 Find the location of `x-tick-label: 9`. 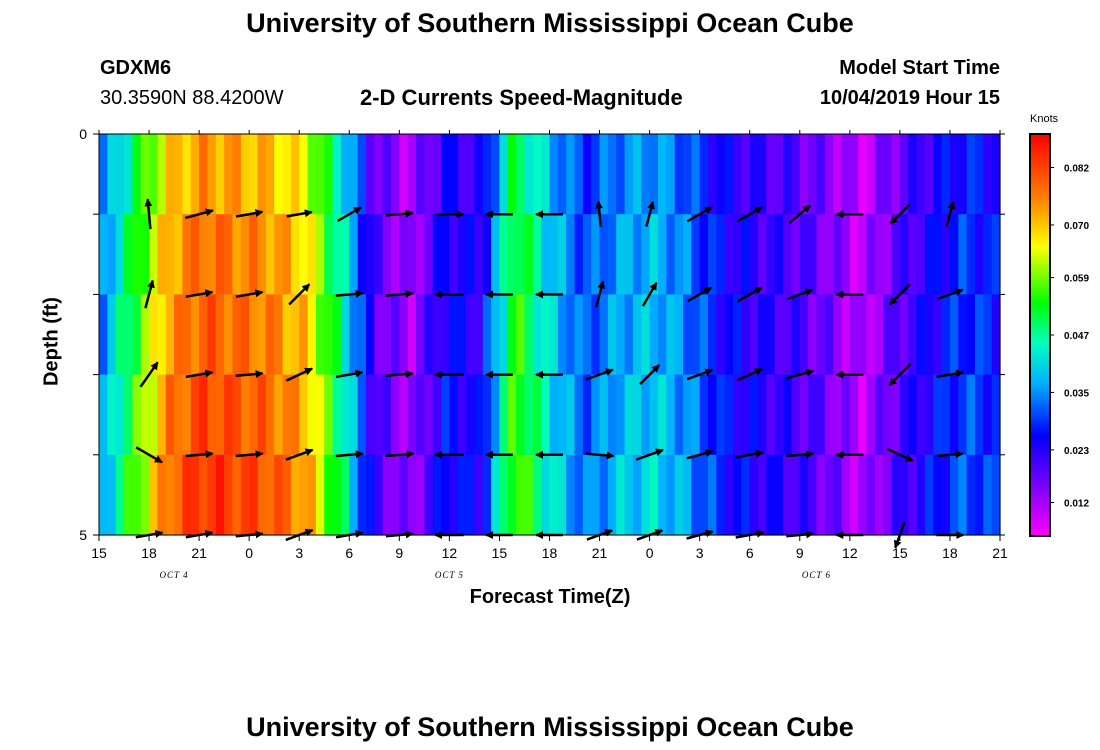

x-tick-label: 9 is located at coordinates (800, 553).